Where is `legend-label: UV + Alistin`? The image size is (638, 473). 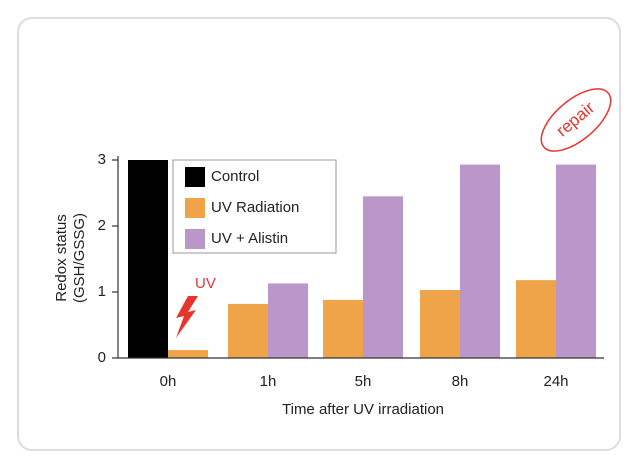
legend-label: UV + Alistin is located at coordinates (249, 238).